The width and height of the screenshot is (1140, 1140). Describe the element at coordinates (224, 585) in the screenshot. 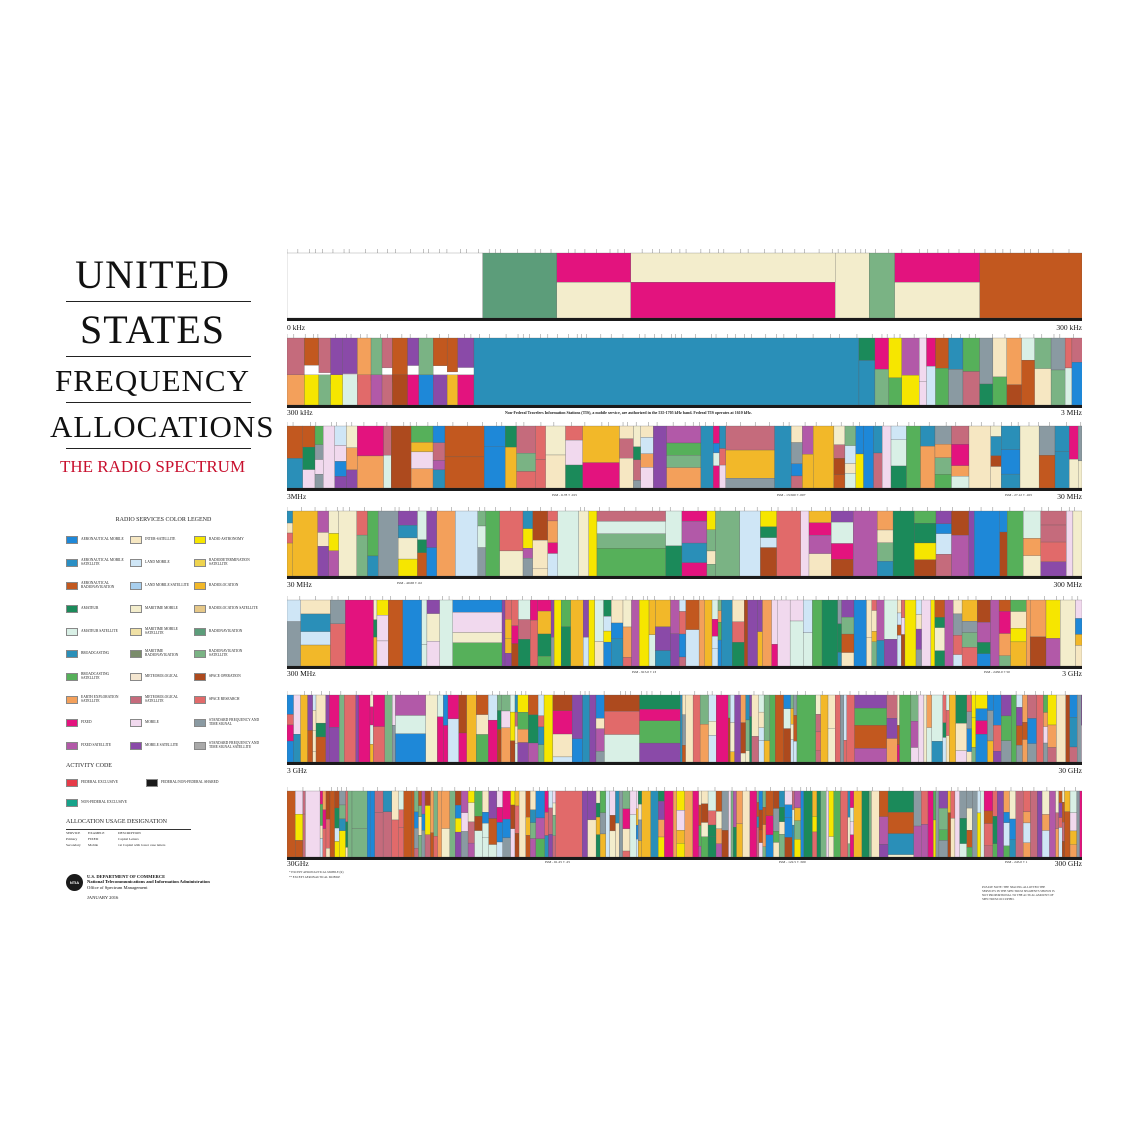

I see `legend-label: RADIOLOCATION` at that location.